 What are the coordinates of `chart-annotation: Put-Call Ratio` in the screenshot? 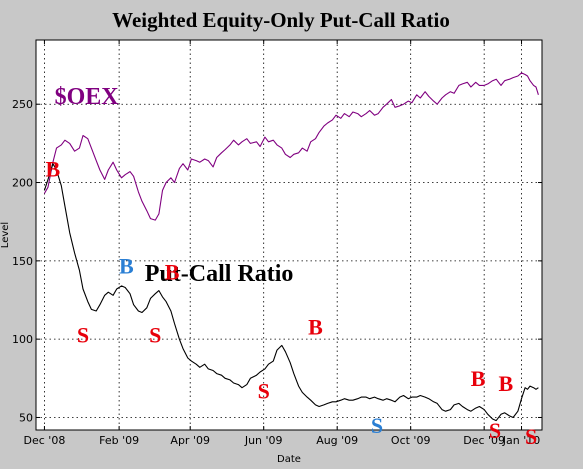 It's located at (219, 274).